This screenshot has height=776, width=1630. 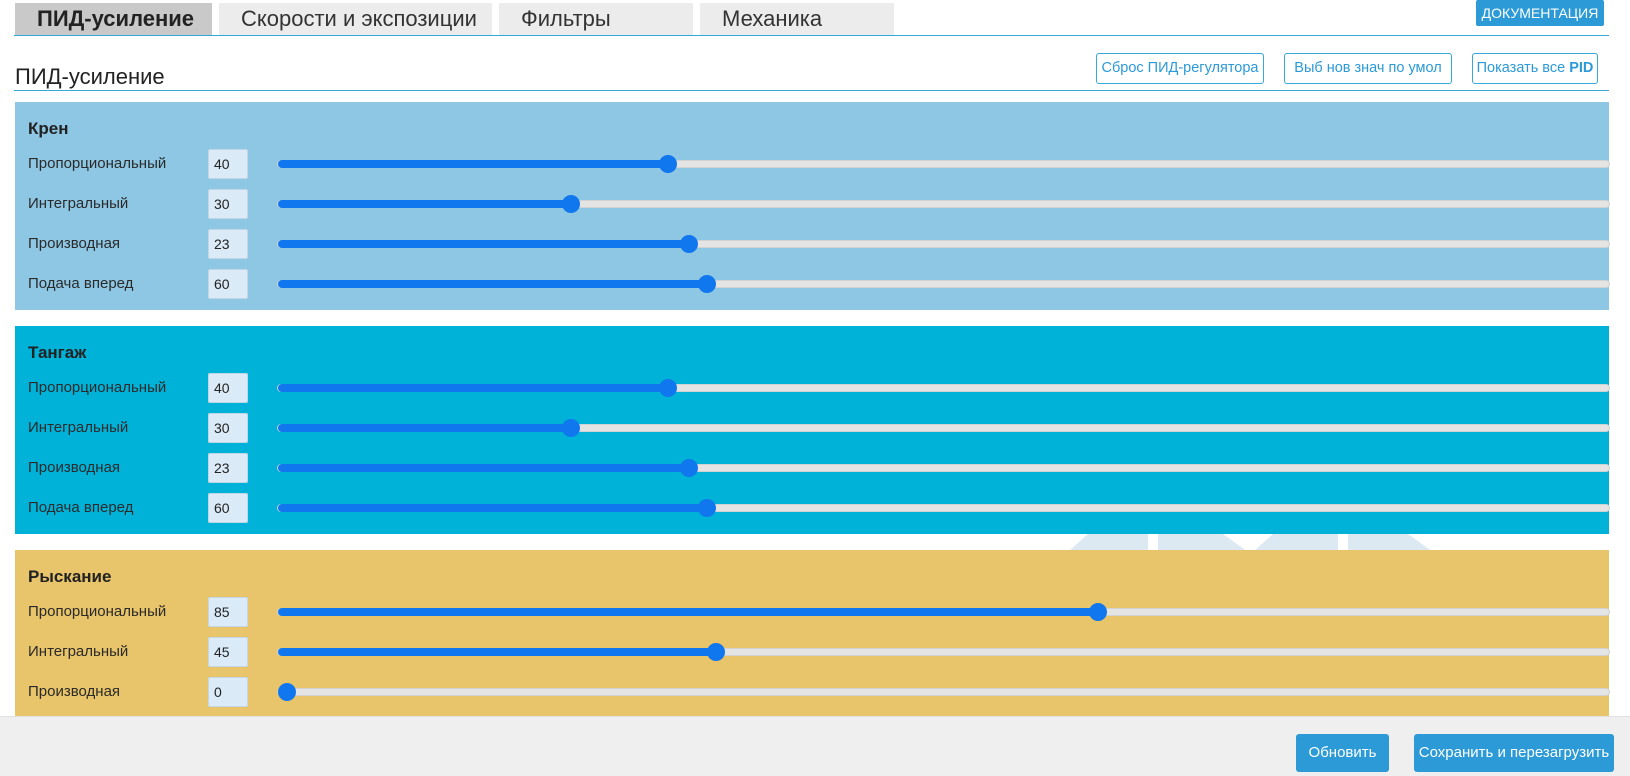 I want to click on panel-title: Крен, so click(x=48, y=128).